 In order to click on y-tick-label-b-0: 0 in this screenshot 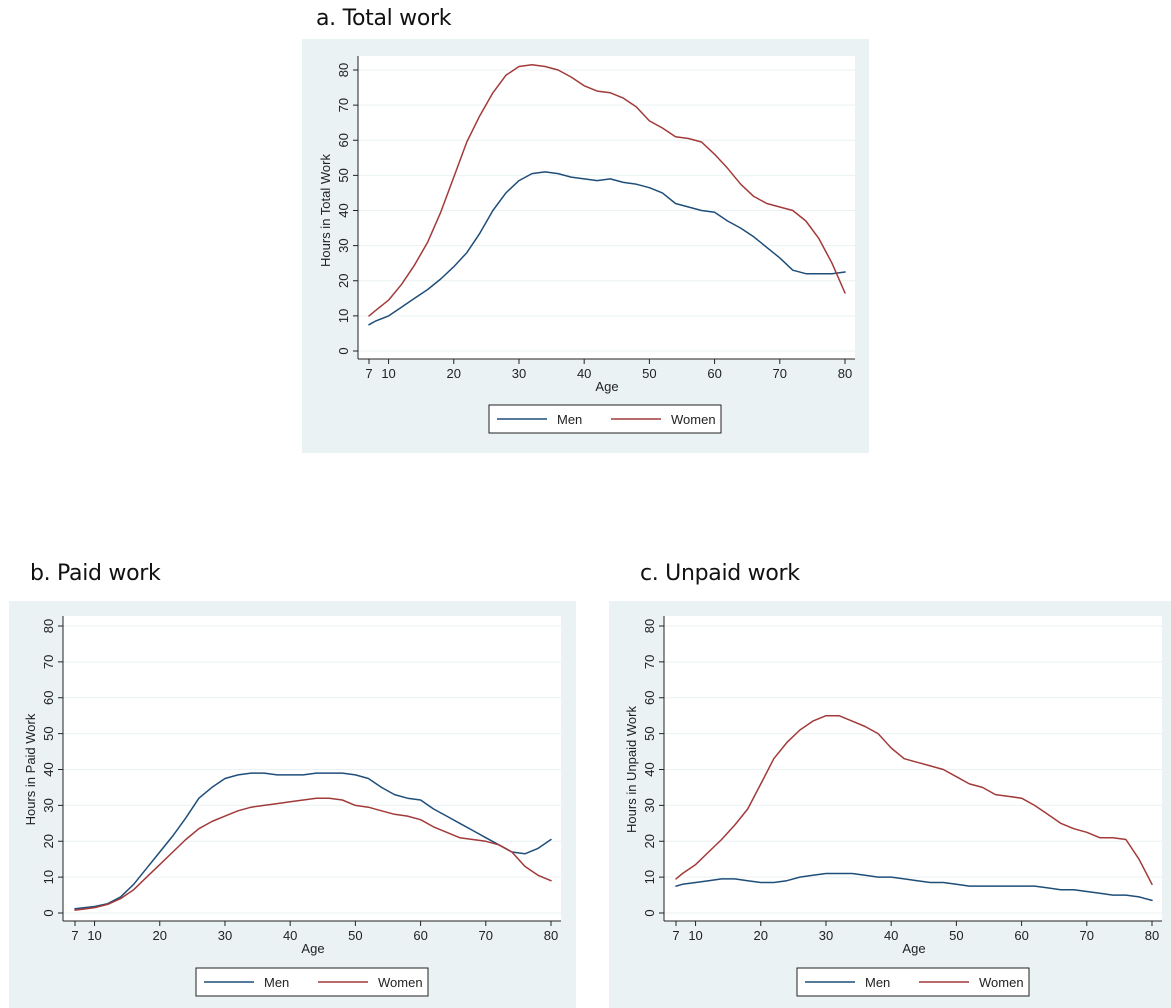, I will do `click(48, 912)`.